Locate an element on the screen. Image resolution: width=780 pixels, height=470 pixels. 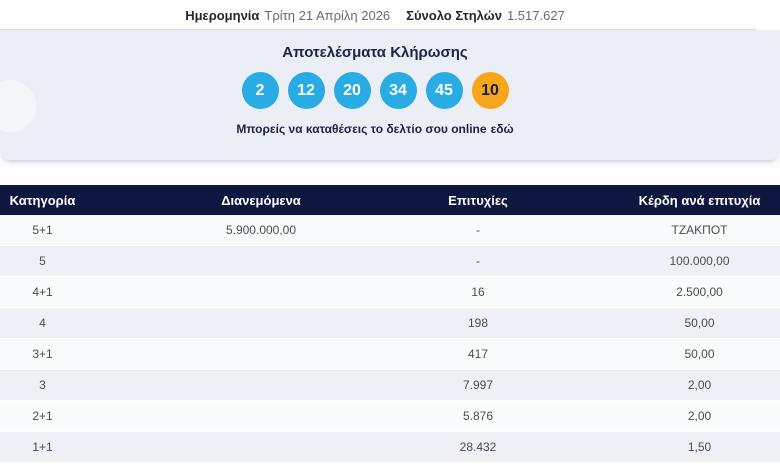
bonus-ball: 10 is located at coordinates (490, 90).